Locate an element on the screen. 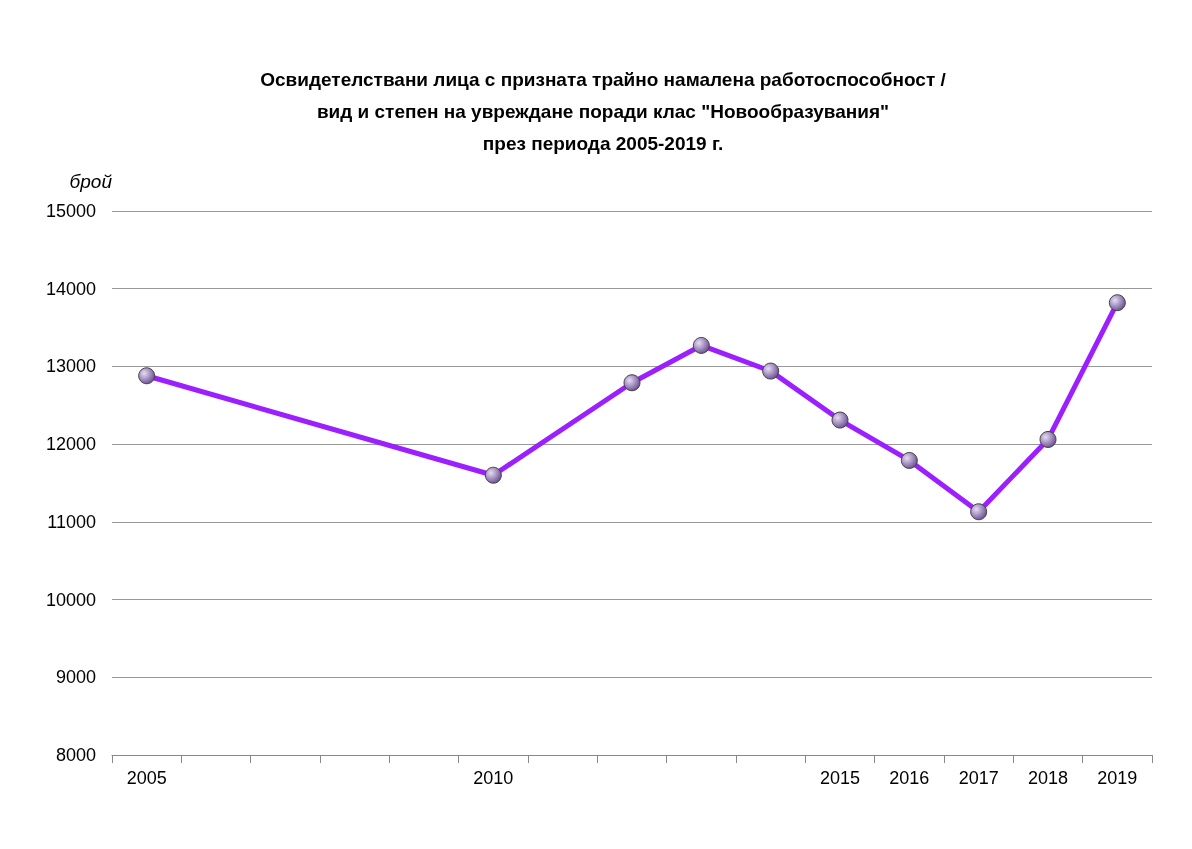  y-tick-label: 10000 is located at coordinates (70, 599).